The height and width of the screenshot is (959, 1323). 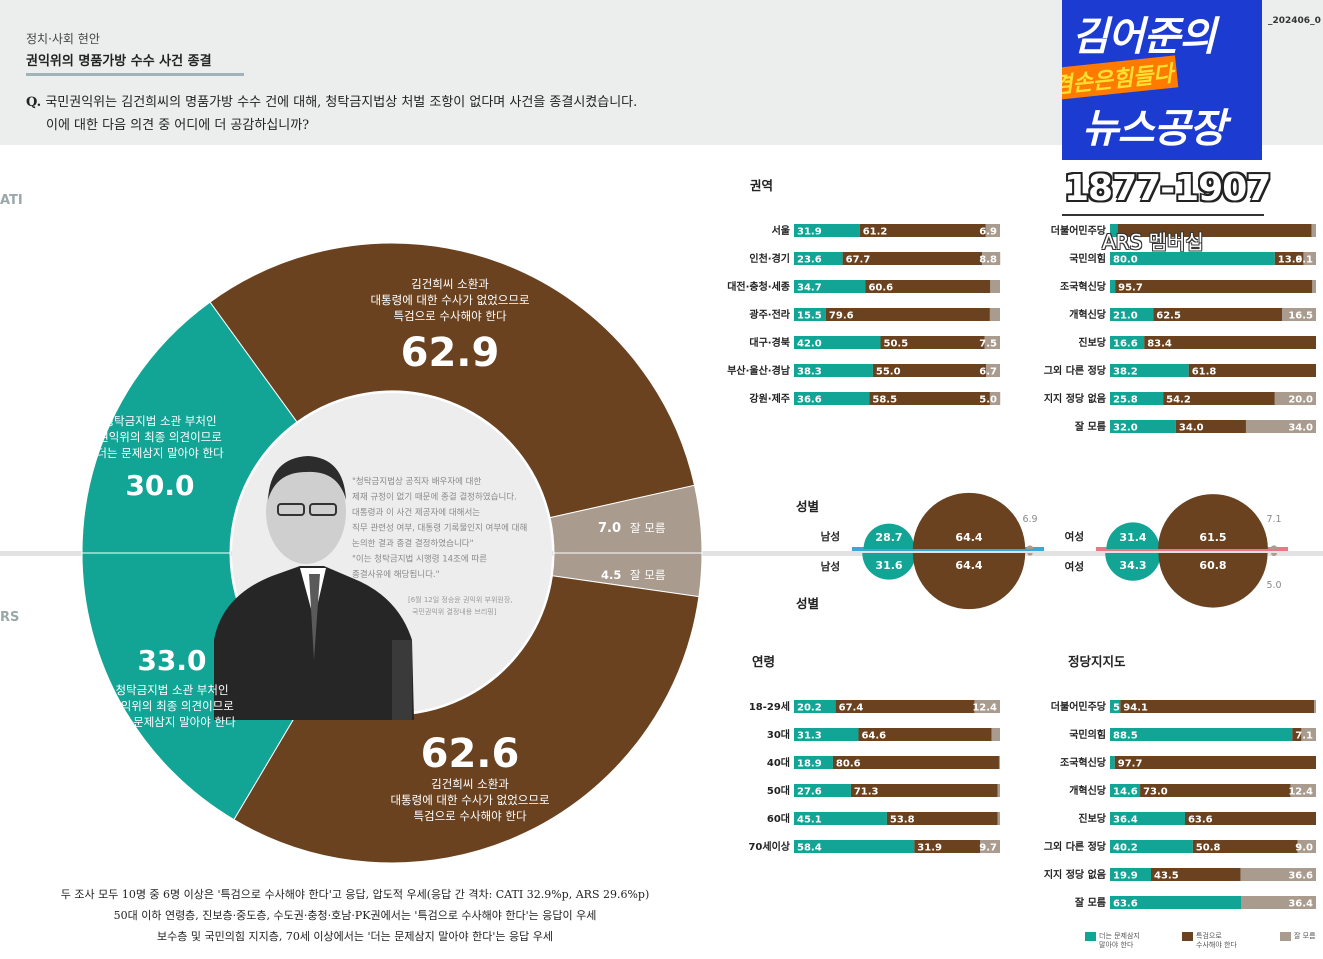 What do you see at coordinates (1125, 876) in the screenshot?
I see `bar-value-label: 19.9` at bounding box center [1125, 876].